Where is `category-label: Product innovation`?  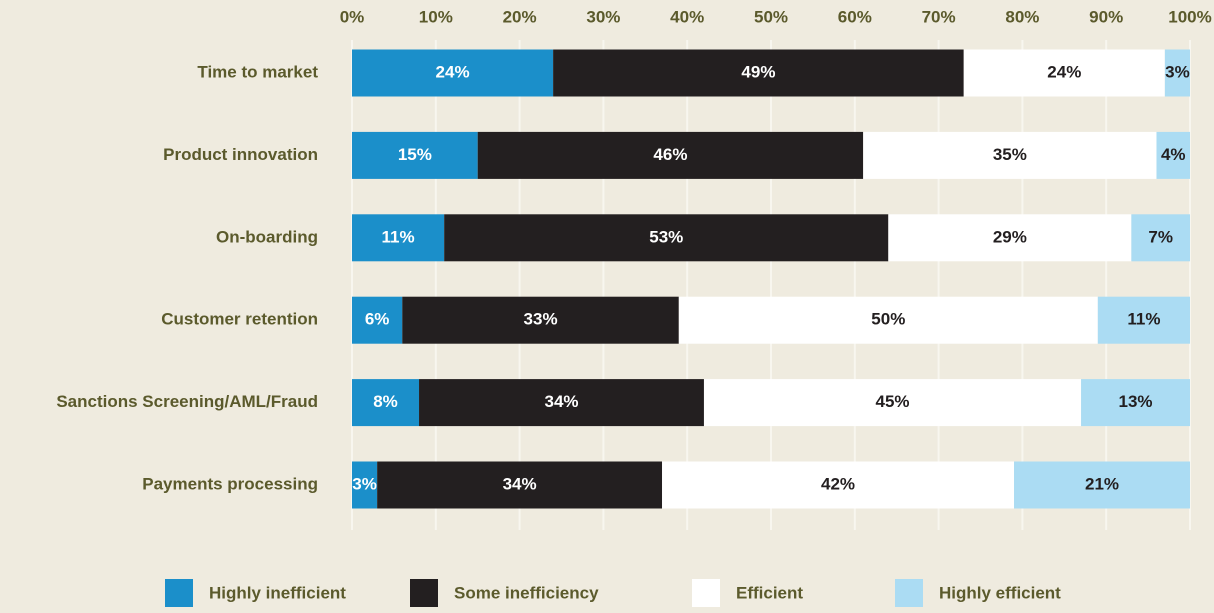 category-label: Product innovation is located at coordinates (240, 154).